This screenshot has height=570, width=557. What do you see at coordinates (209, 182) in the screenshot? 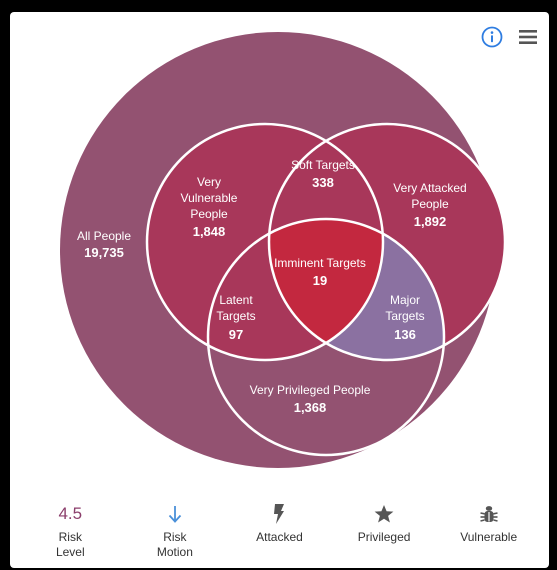
I see `svg-text: Very` at bounding box center [209, 182].